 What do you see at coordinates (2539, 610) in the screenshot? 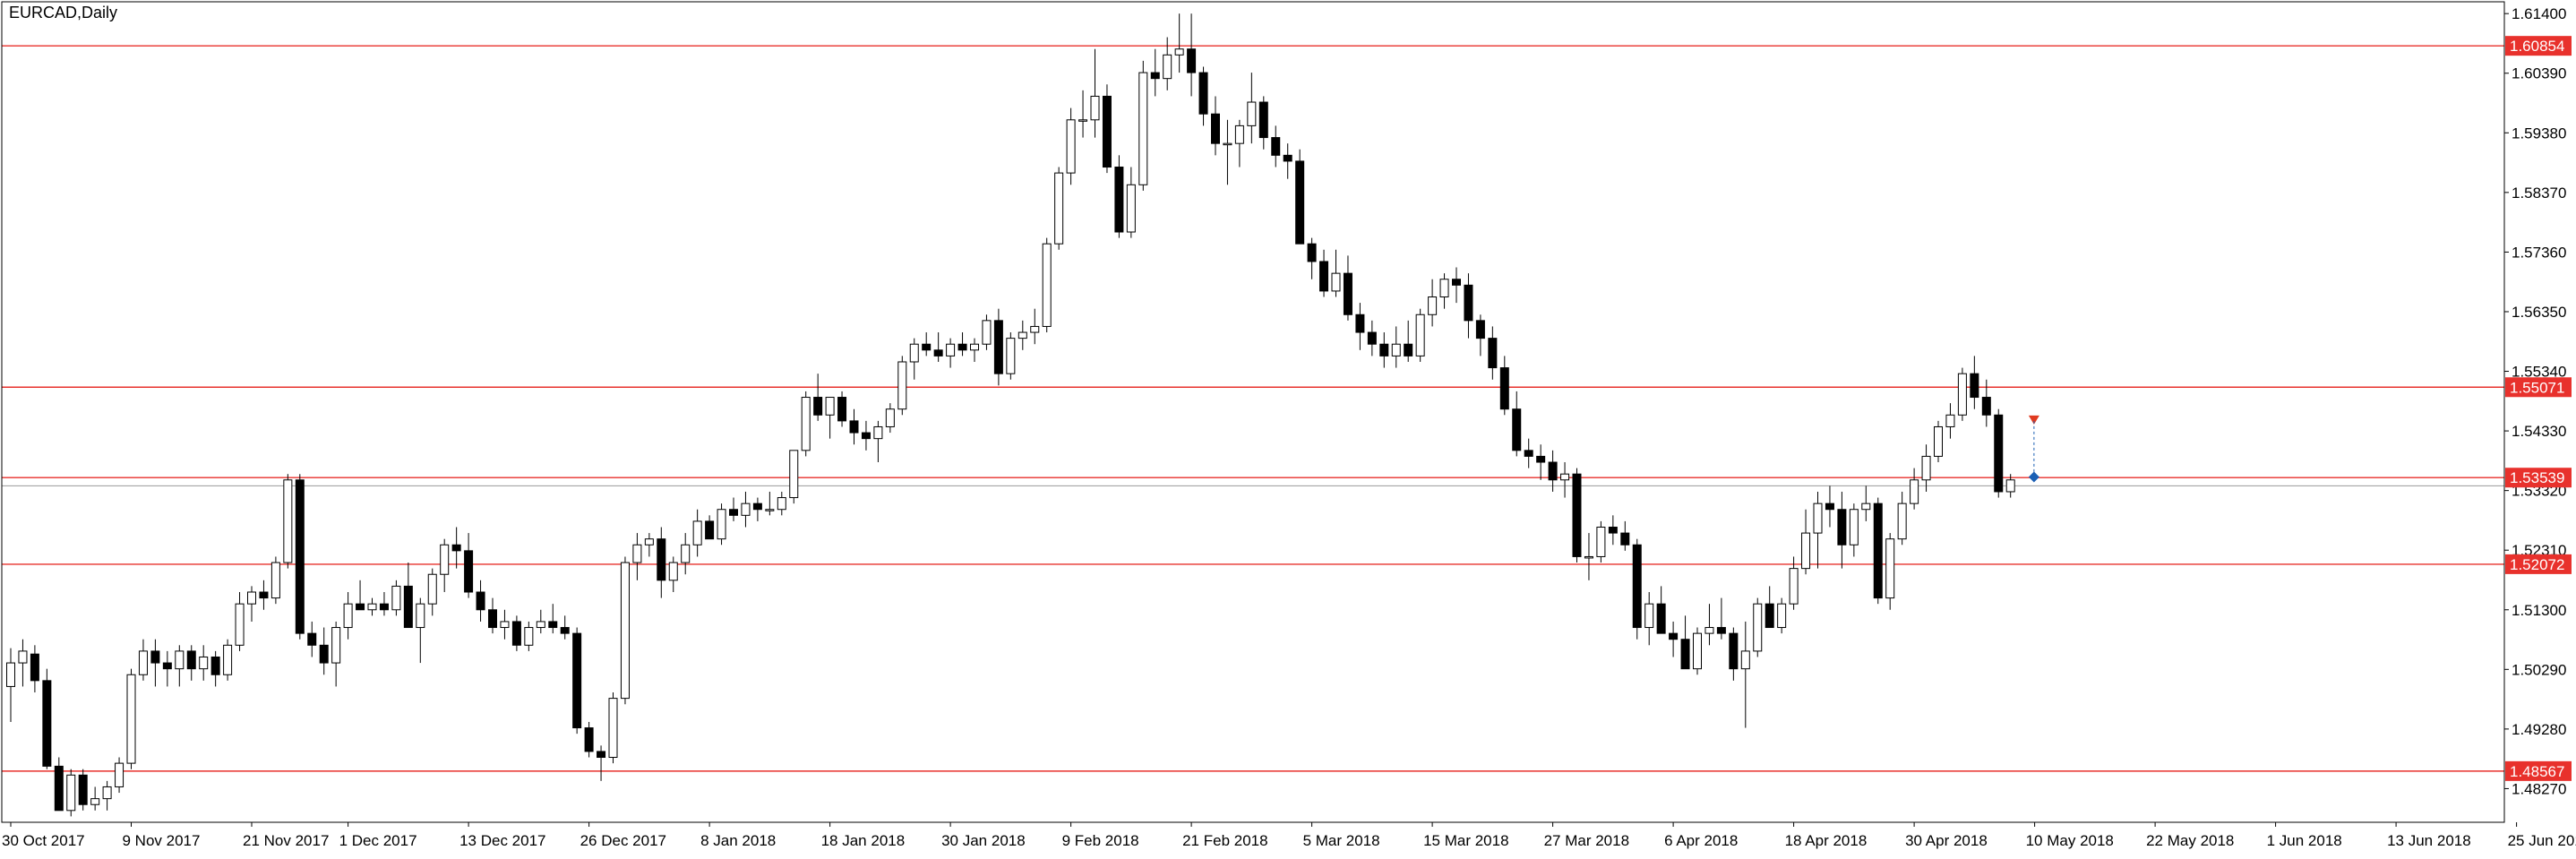
I see `y-tick-label: 1.51300` at bounding box center [2539, 610].